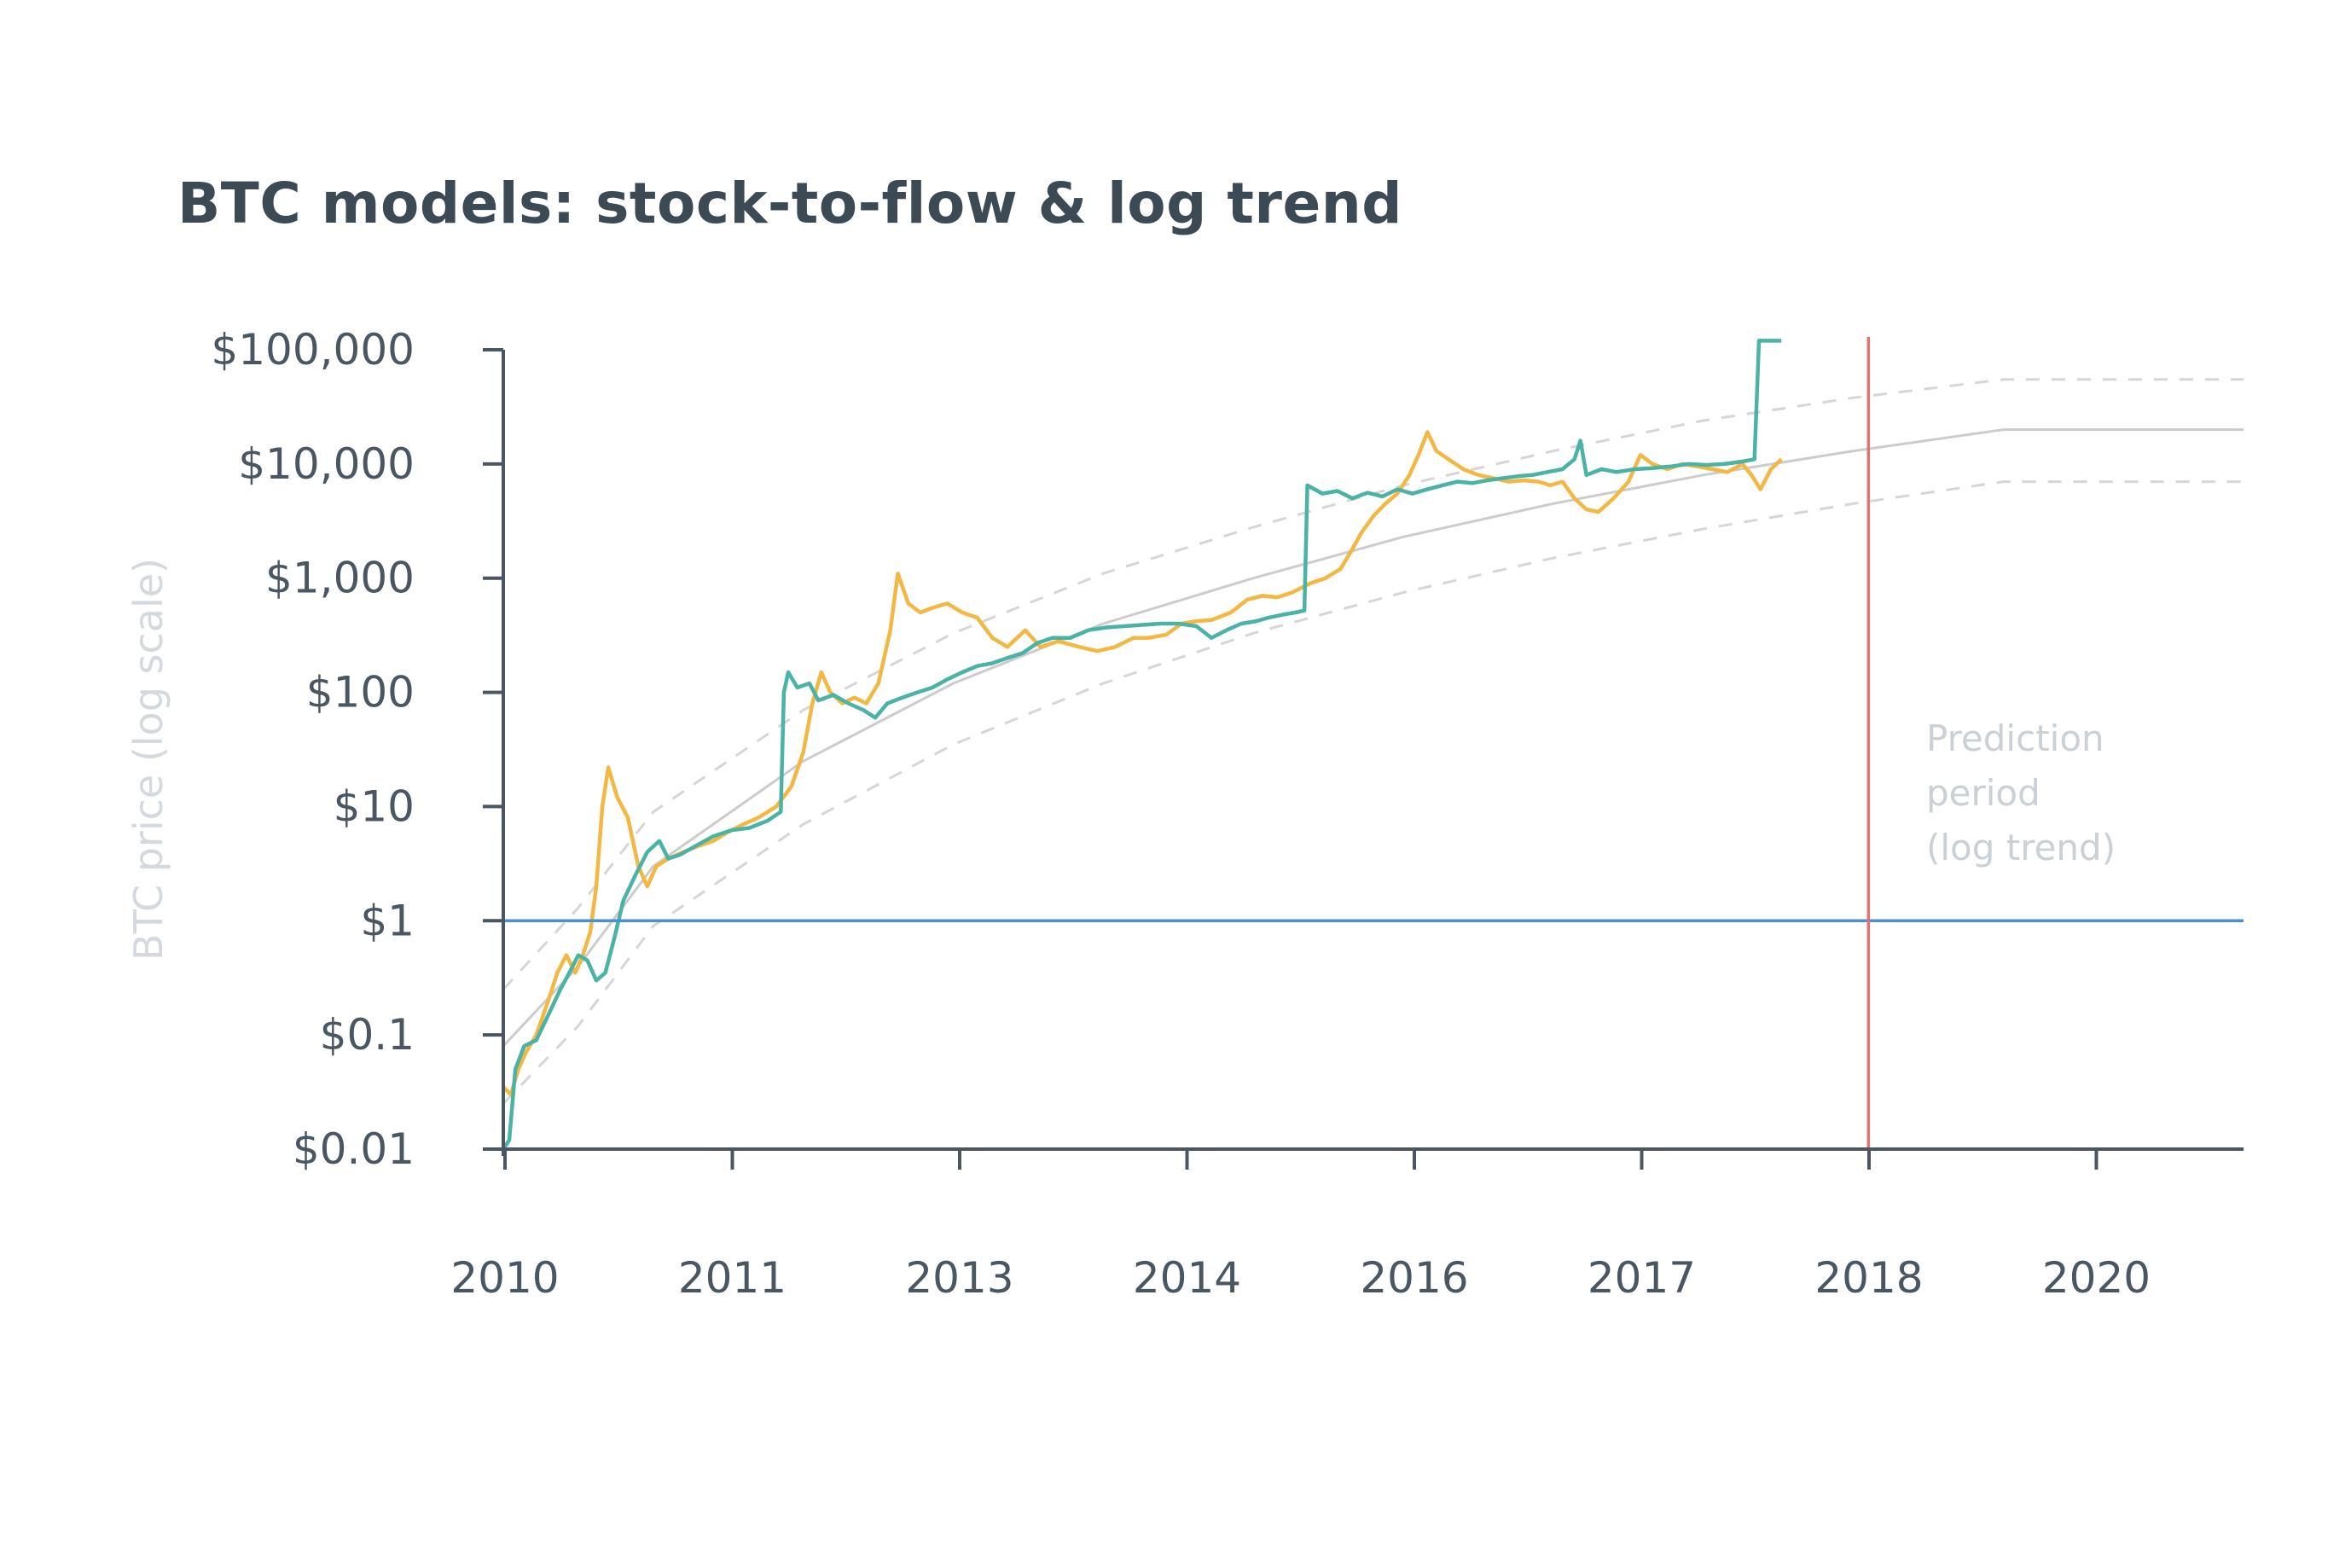 The height and width of the screenshot is (1568, 2351). I want to click on y-tick-label: $100, so click(361, 692).